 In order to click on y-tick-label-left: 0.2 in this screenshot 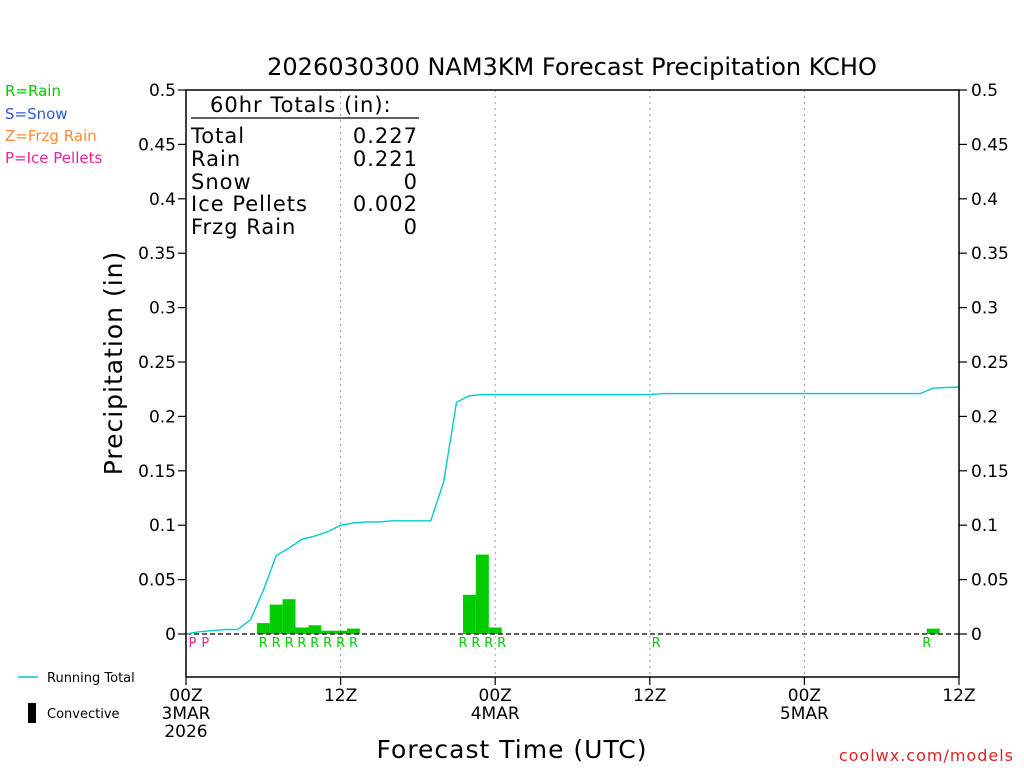, I will do `click(162, 417)`.